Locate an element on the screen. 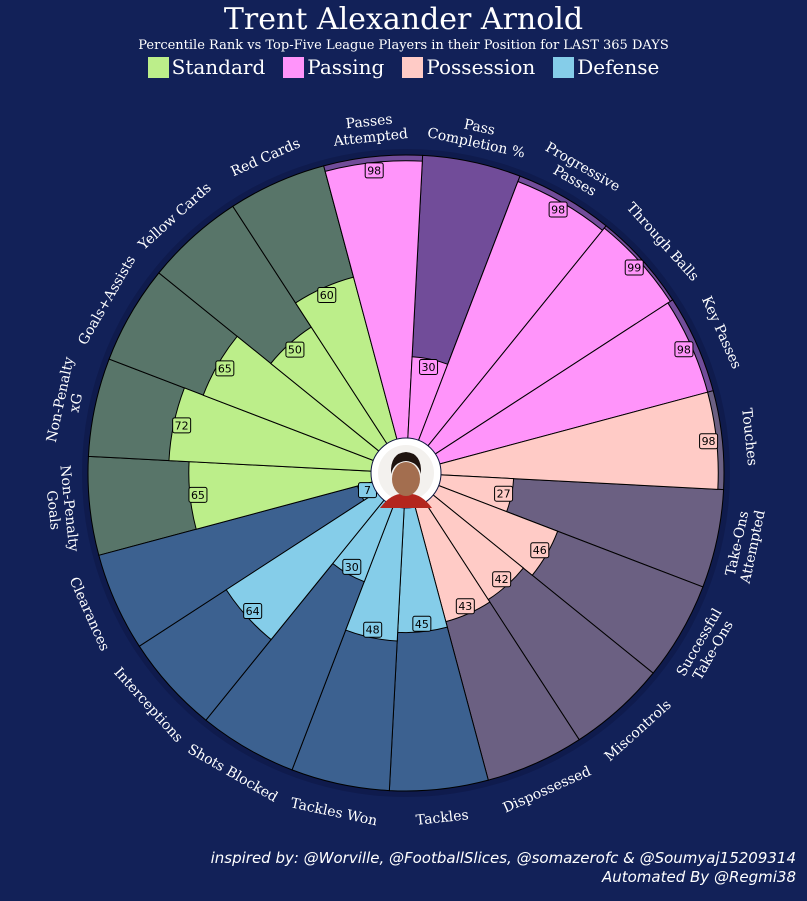  value-label-shots-blocked: 30 is located at coordinates (352, 566).